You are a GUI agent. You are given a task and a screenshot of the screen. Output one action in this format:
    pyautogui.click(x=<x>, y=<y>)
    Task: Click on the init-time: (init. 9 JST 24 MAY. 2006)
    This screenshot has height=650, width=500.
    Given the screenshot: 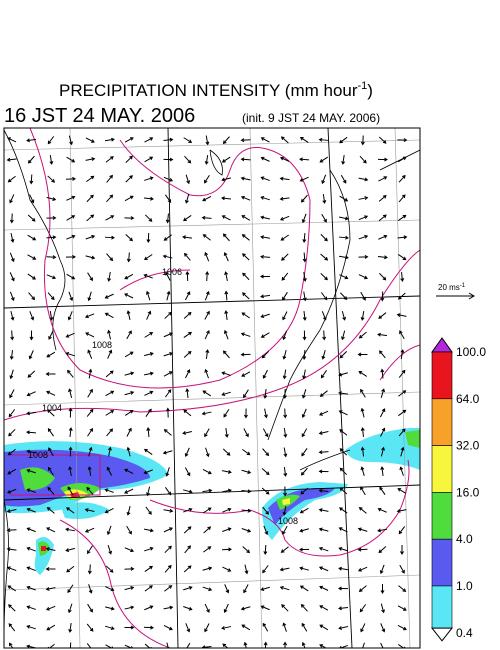 What is the action you would take?
    pyautogui.click(x=311, y=118)
    